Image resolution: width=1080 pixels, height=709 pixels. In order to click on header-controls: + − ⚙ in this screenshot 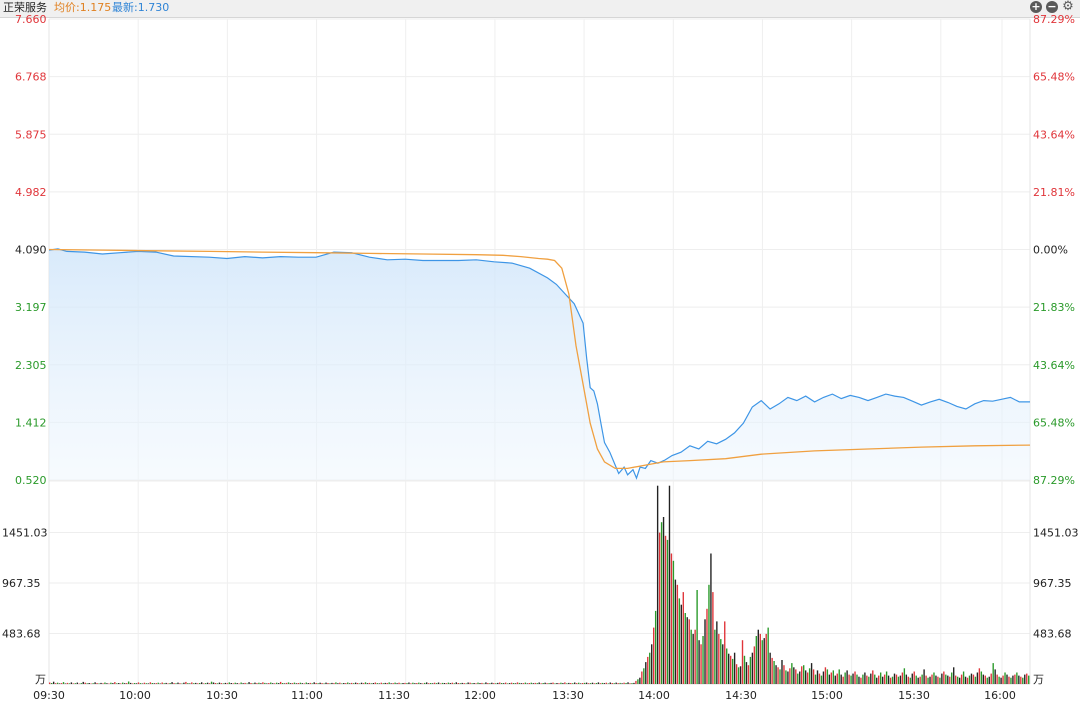, I will do `click(1052, 7)`.